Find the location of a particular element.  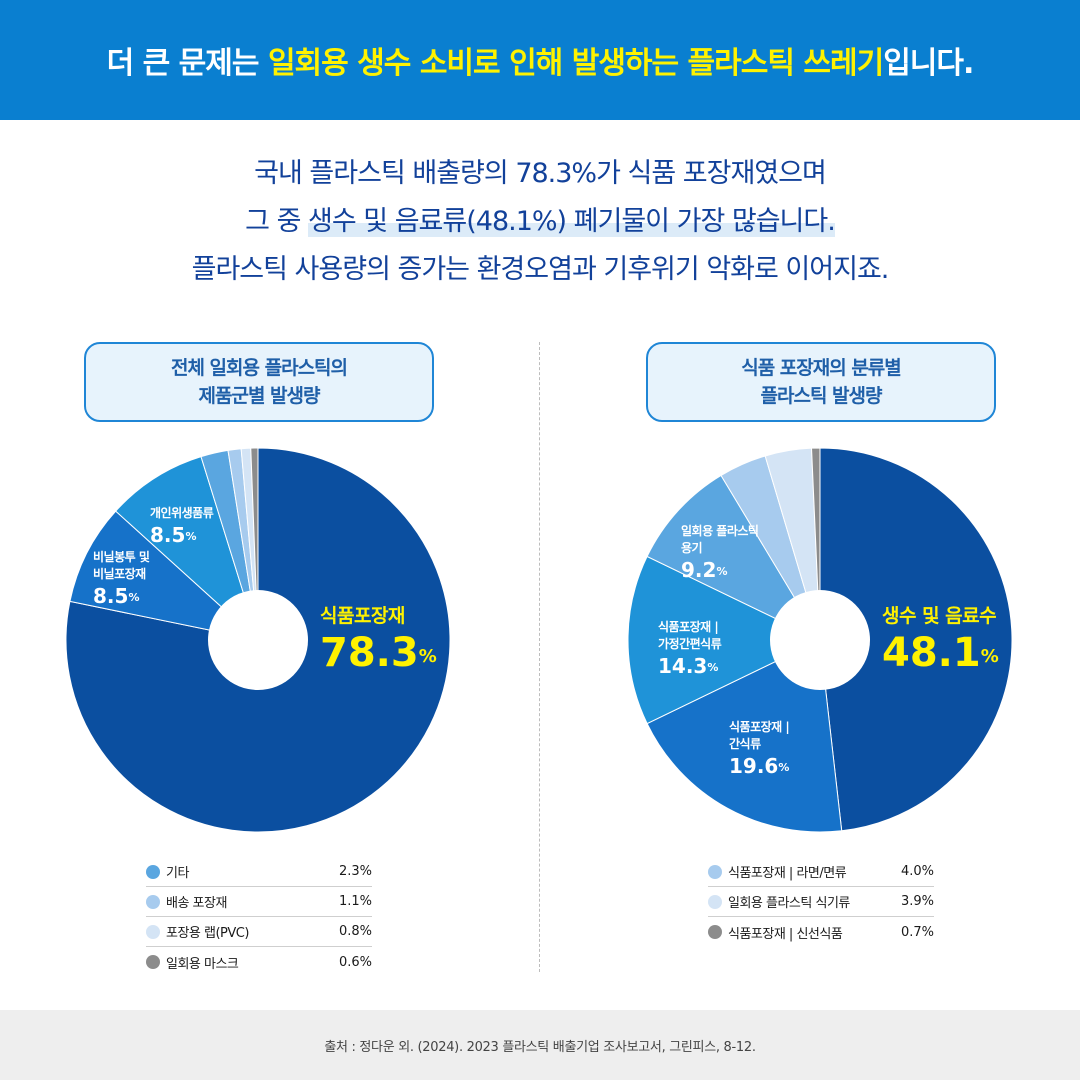

legend-row: 기타 2.3% is located at coordinates (259, 872).